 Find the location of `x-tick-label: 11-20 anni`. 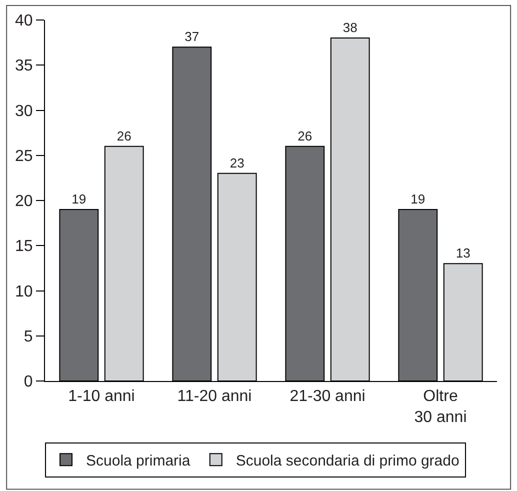

x-tick-label: 11-20 anni is located at coordinates (214, 397).